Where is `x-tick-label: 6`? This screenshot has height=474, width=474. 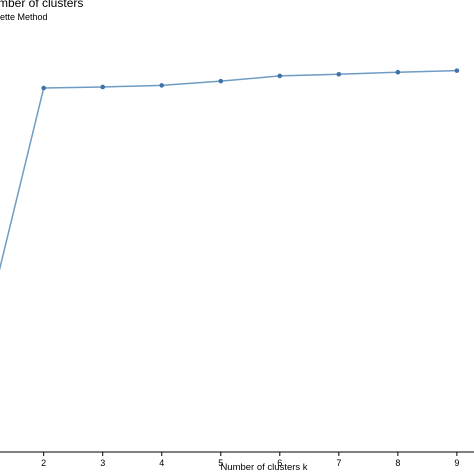 x-tick-label: 6 is located at coordinates (279, 463).